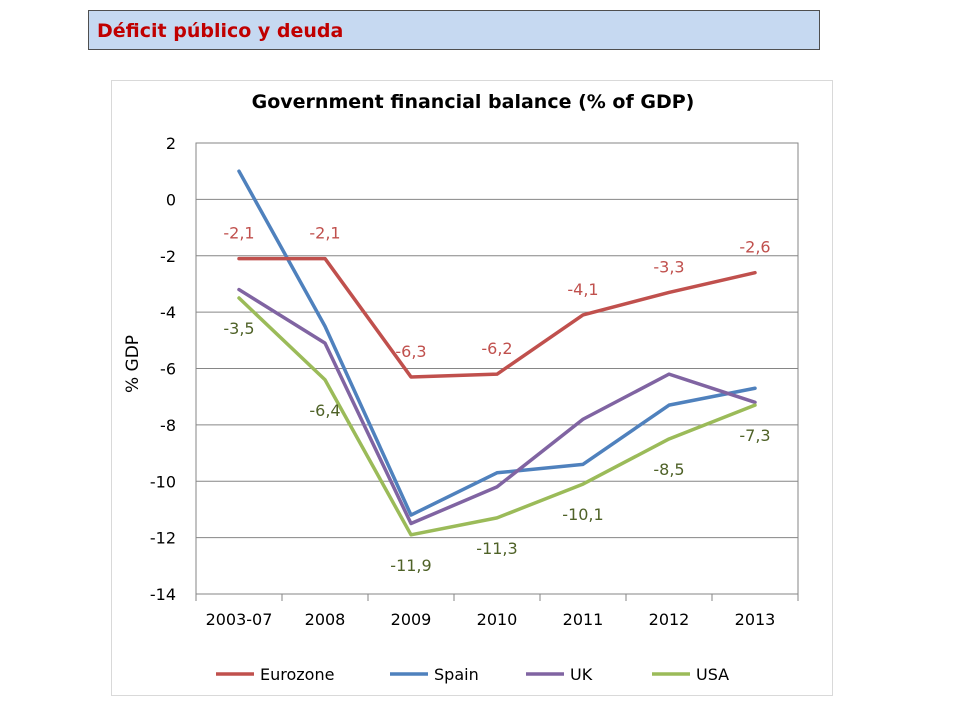 The width and height of the screenshot is (960, 720). What do you see at coordinates (583, 619) in the screenshot?
I see `x-tick-label: 2011` at bounding box center [583, 619].